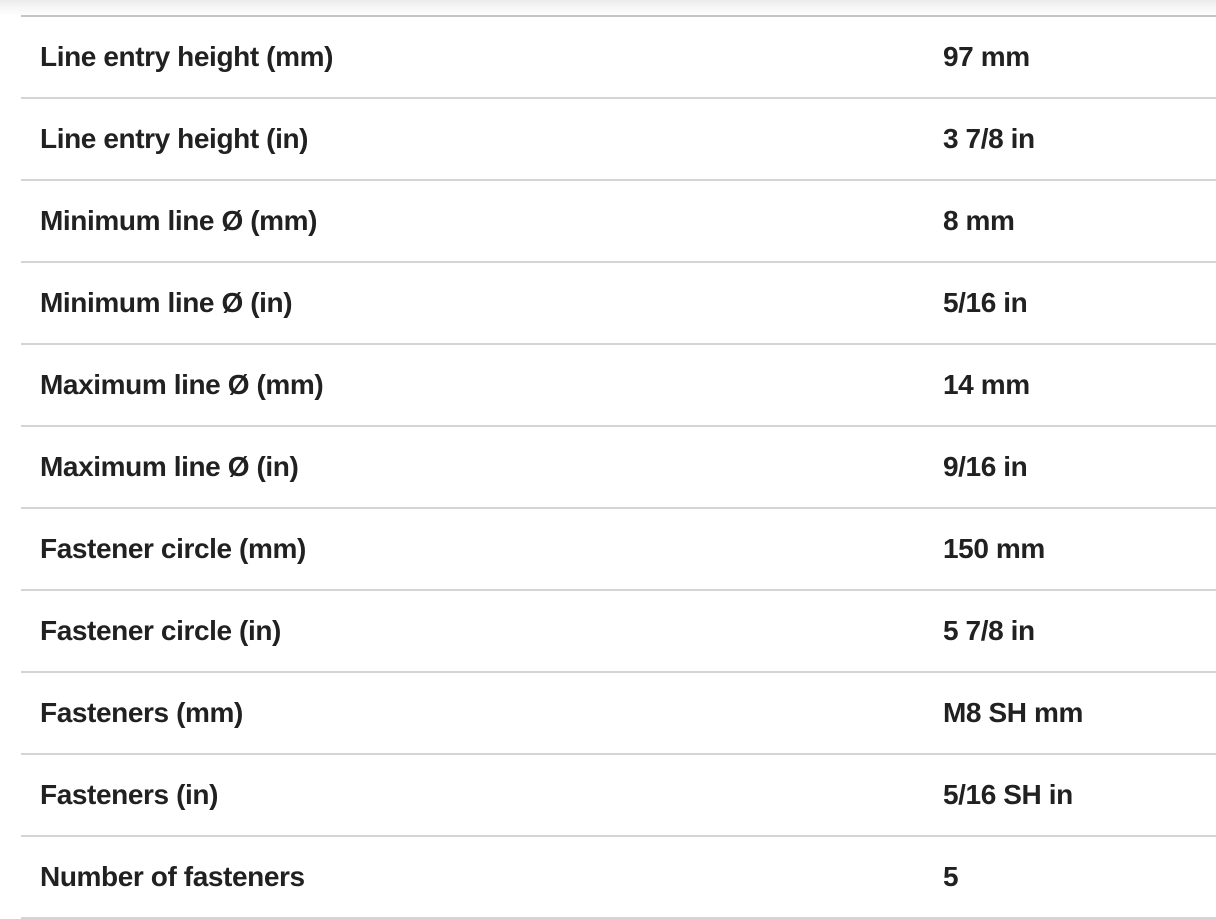  I want to click on spec-label: Minimum line Ø (mm), so click(179, 220).